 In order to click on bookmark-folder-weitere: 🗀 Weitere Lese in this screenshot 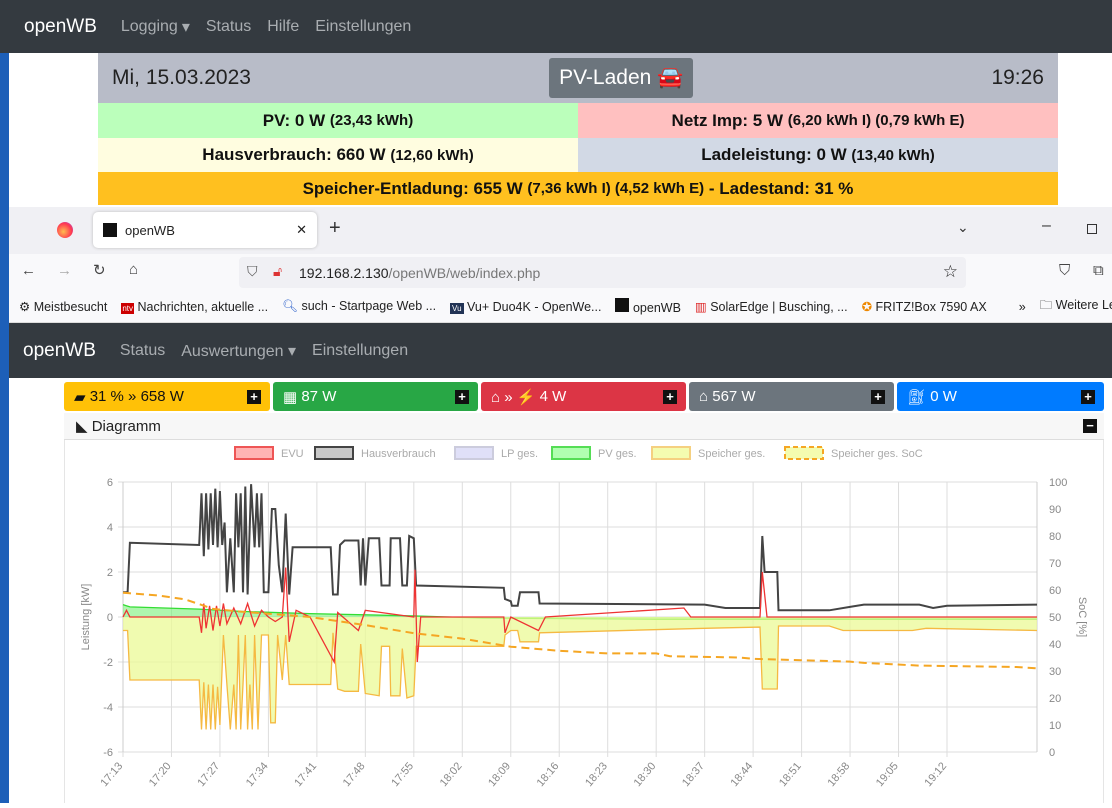, I will do `click(1075, 305)`.